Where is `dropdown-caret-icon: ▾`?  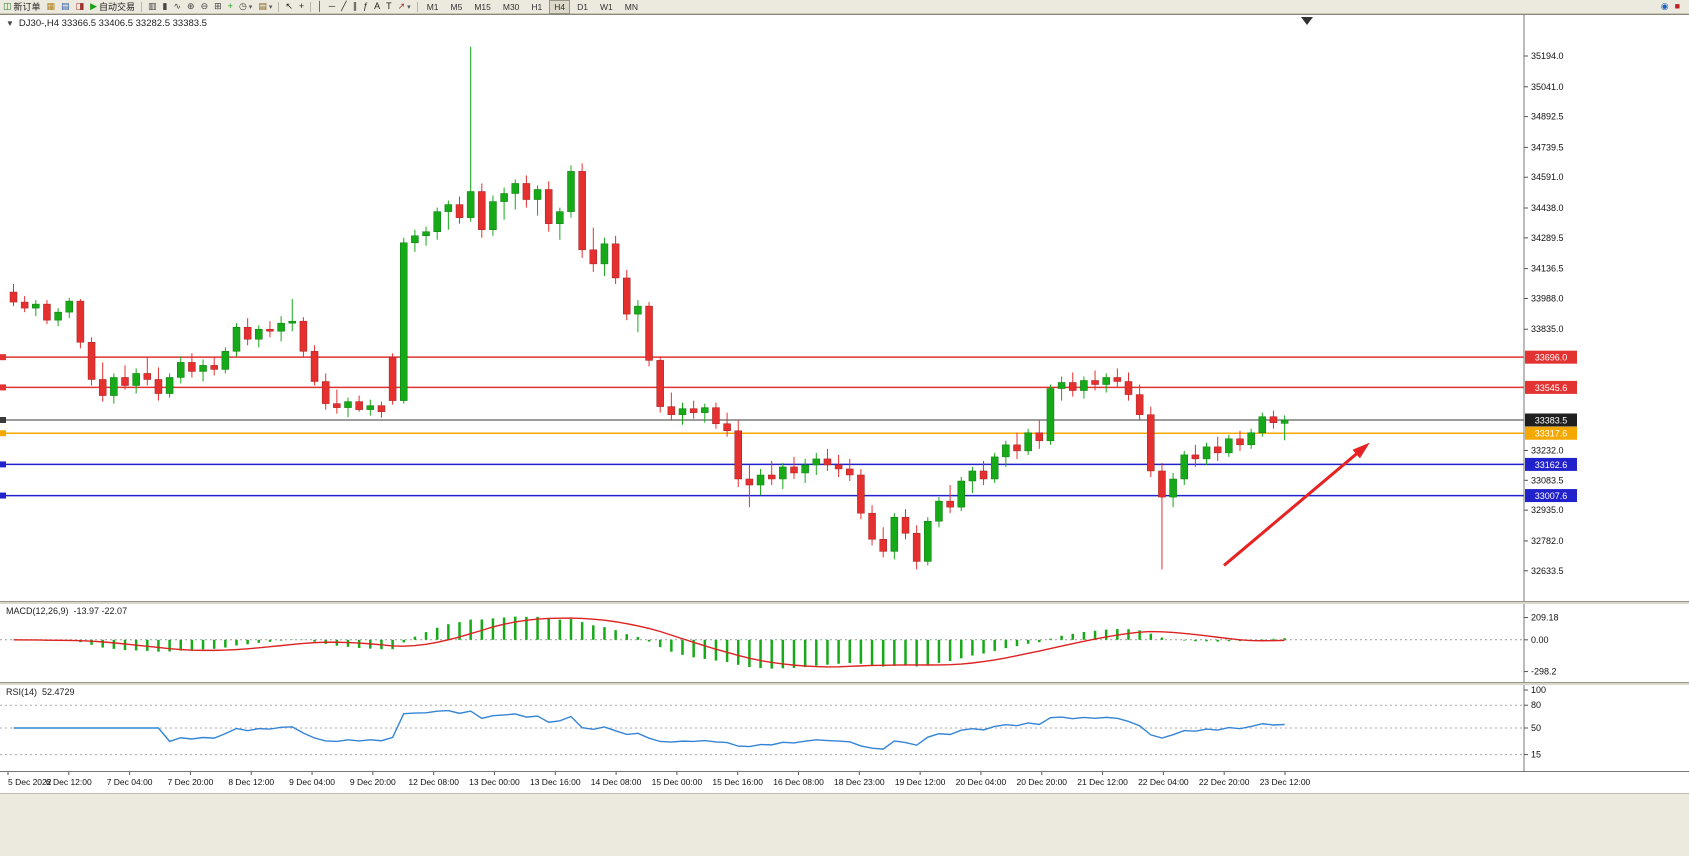
dropdown-caret-icon: ▾ is located at coordinates (270, 7).